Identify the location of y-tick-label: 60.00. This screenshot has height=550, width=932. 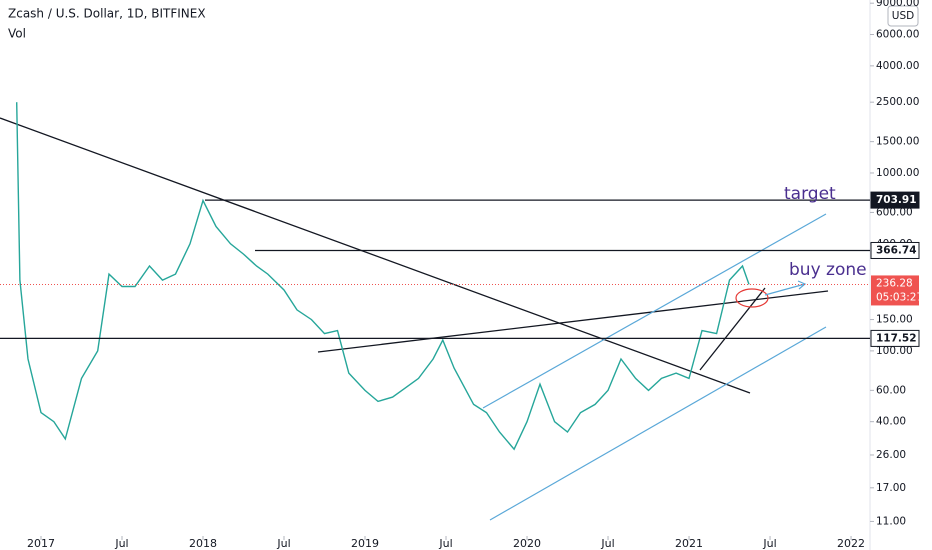
(891, 390).